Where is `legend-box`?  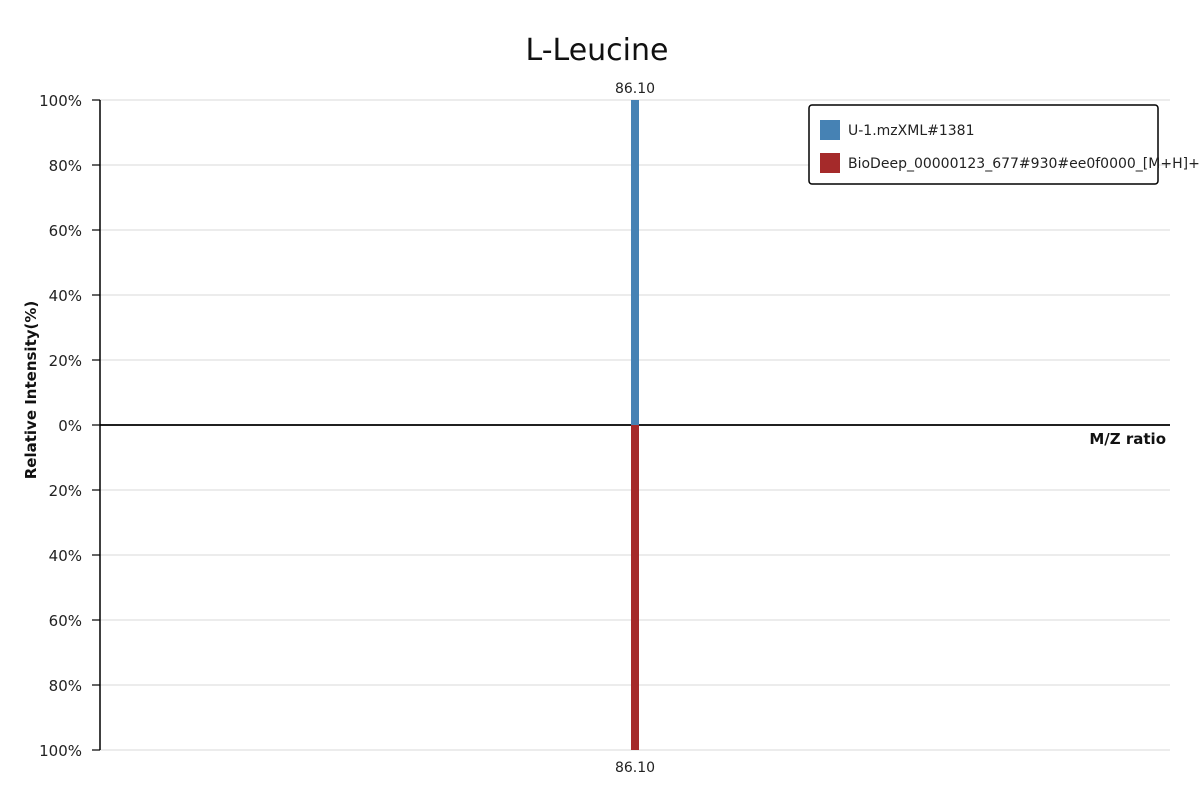
legend-box is located at coordinates (983, 144).